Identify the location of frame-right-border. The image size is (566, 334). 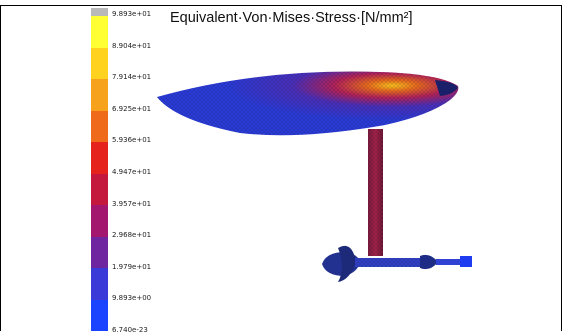
(561, 168).